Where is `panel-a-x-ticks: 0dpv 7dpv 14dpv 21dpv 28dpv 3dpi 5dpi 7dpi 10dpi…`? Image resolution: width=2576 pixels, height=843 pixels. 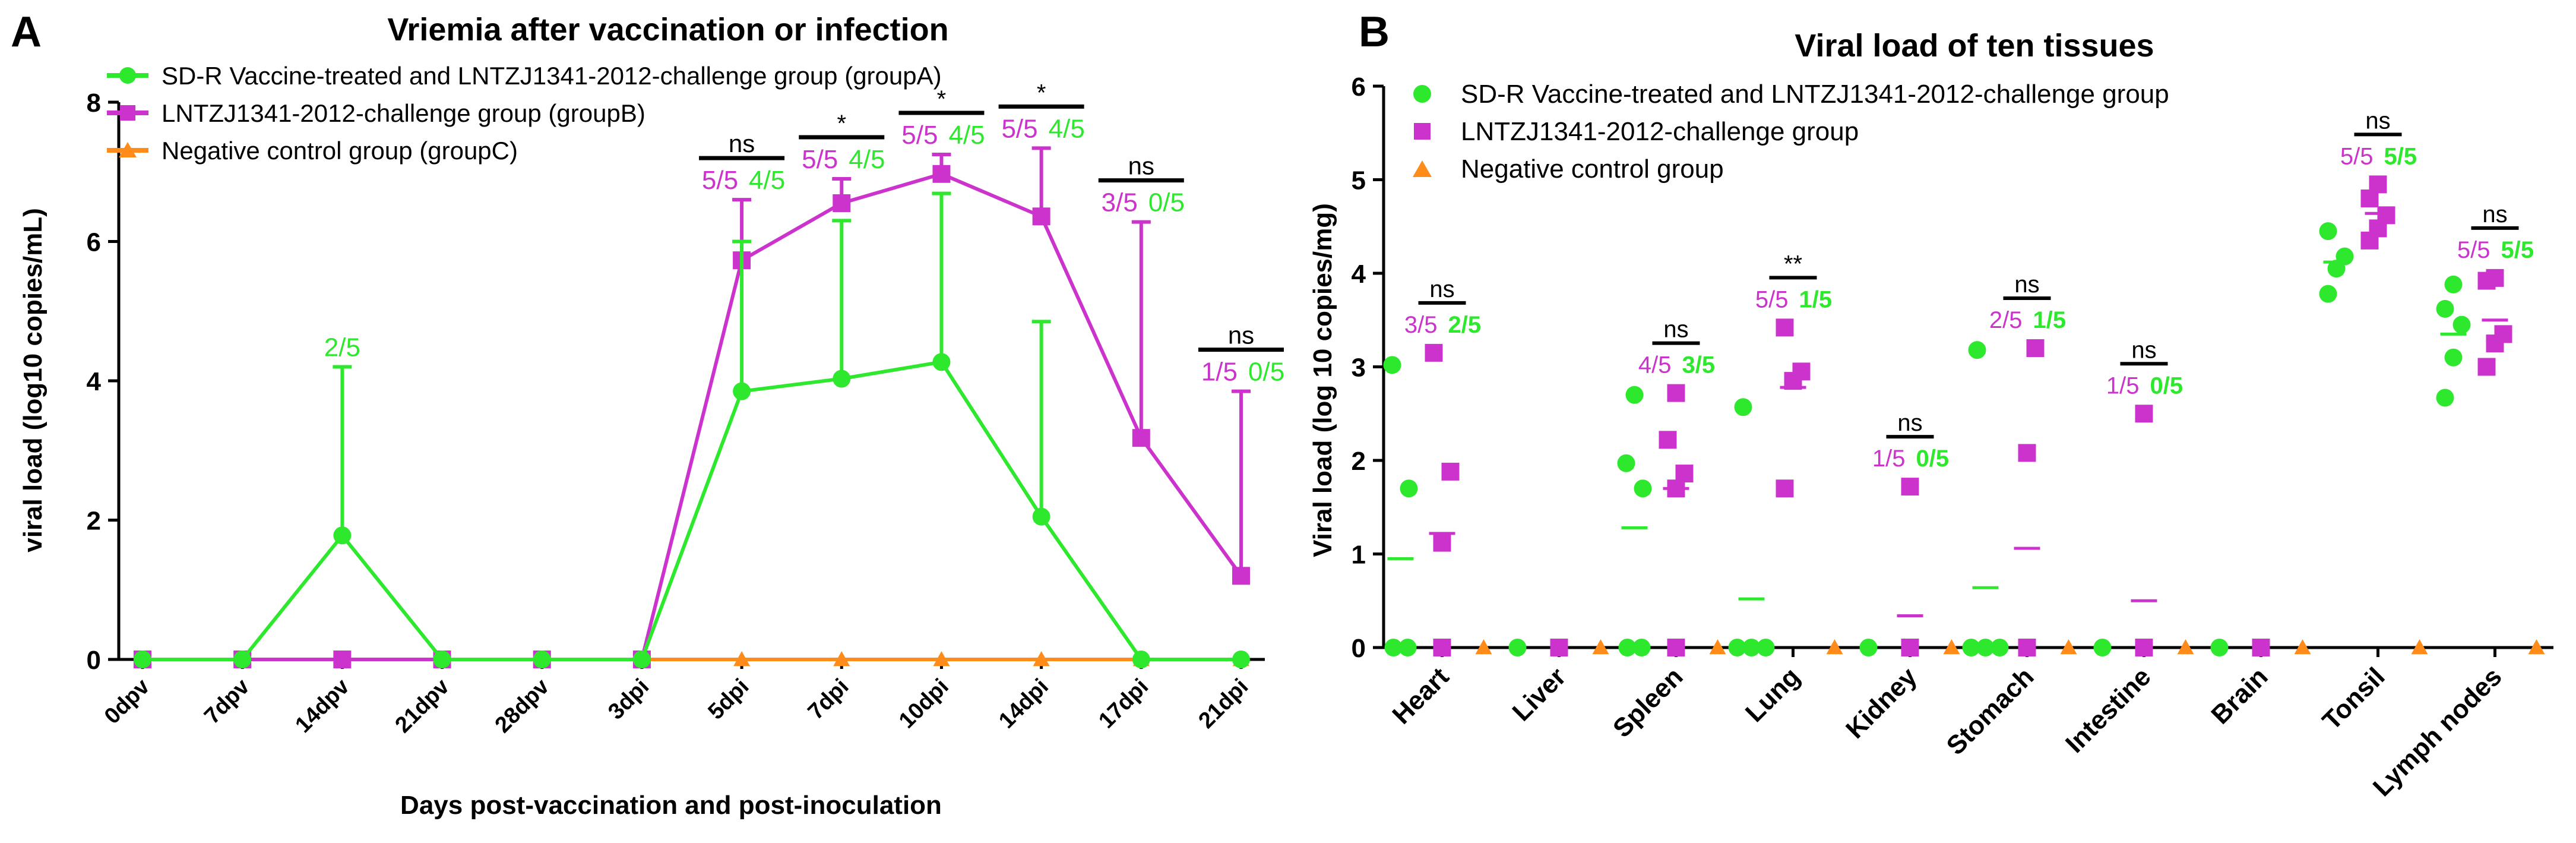 panel-a-x-ticks: 0dpv 7dpv 14dpv 21dpv 28dpv 3dpi 5dpi 7dpi 10dpi… is located at coordinates (676, 698).